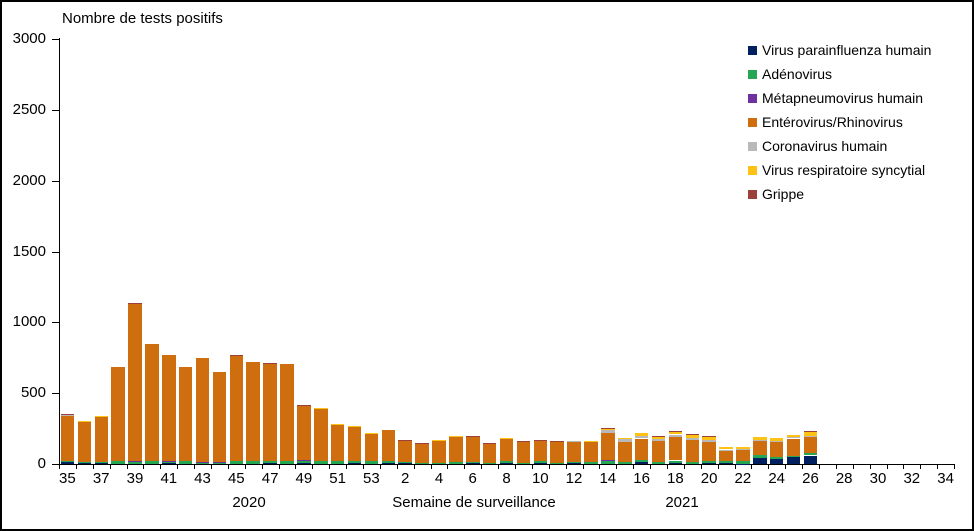  What do you see at coordinates (506, 478) in the screenshot?
I see `x-tick-label: 8` at bounding box center [506, 478].